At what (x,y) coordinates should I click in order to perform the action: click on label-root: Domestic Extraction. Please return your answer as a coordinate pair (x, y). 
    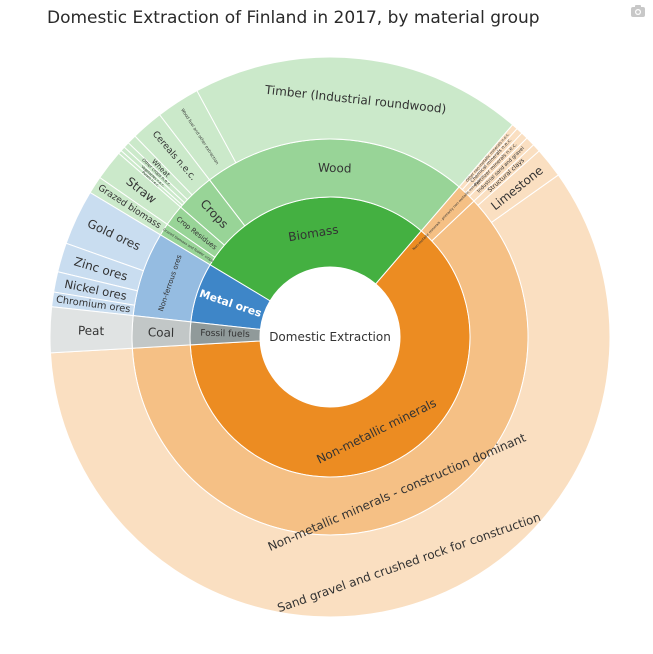
    Looking at the image, I should click on (330, 337).